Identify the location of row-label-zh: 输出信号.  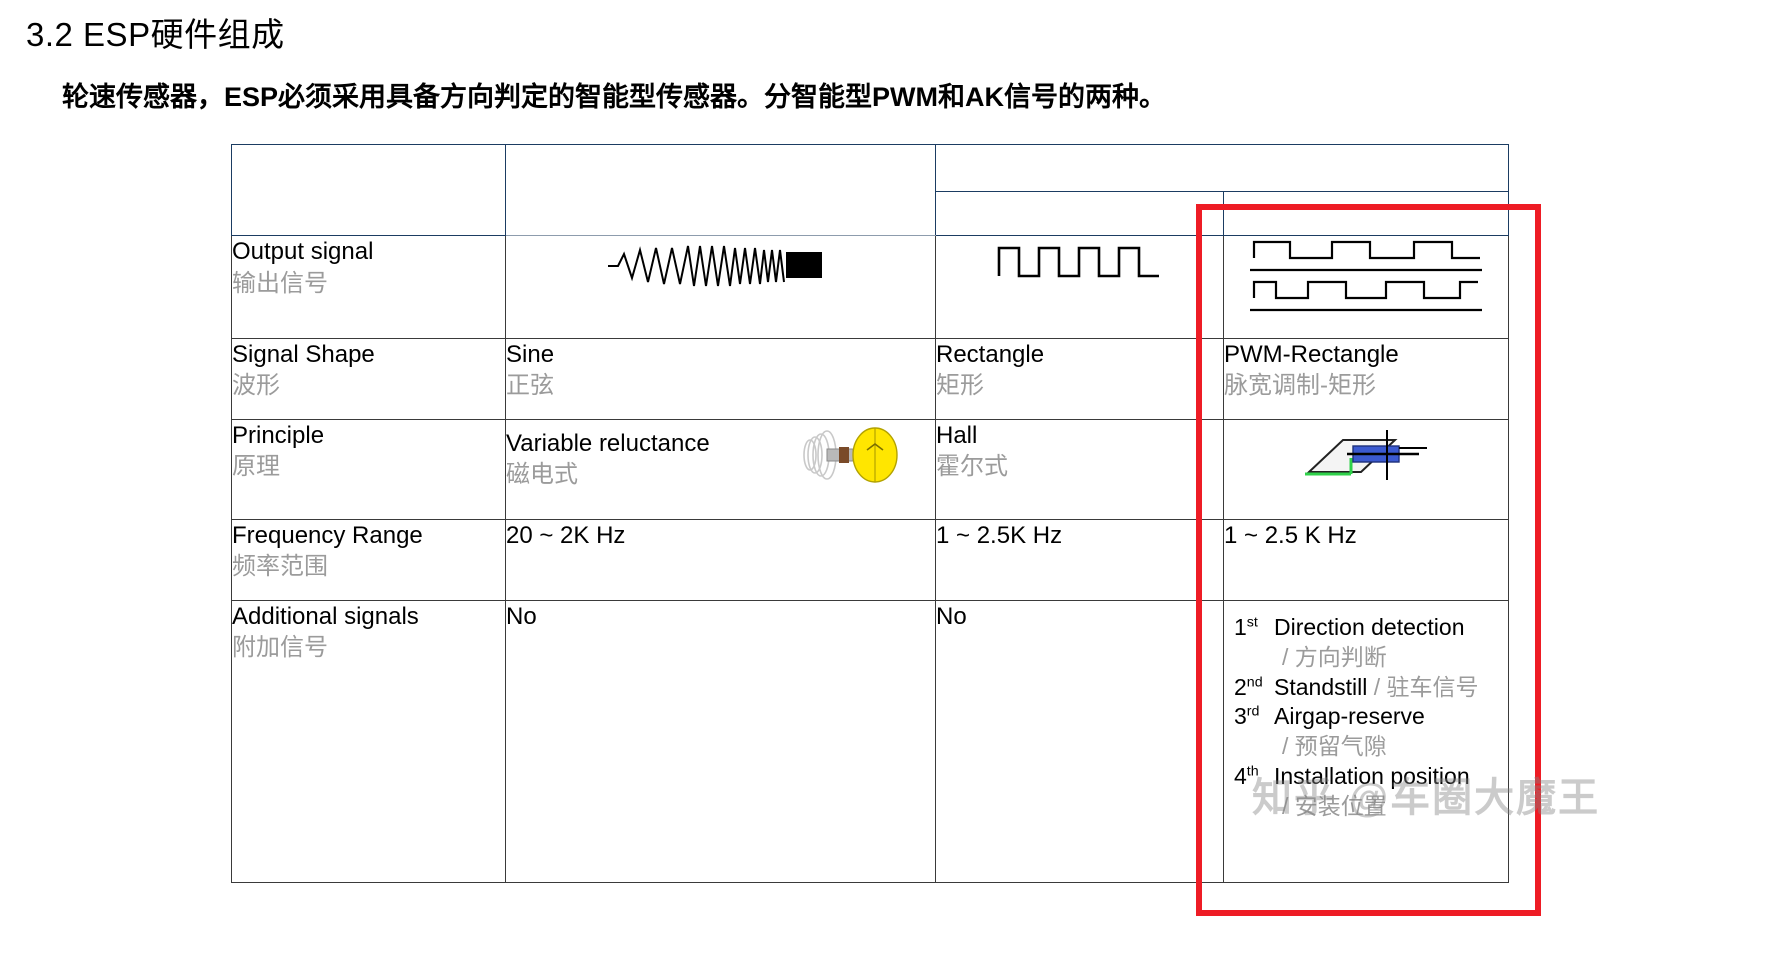
(280, 283).